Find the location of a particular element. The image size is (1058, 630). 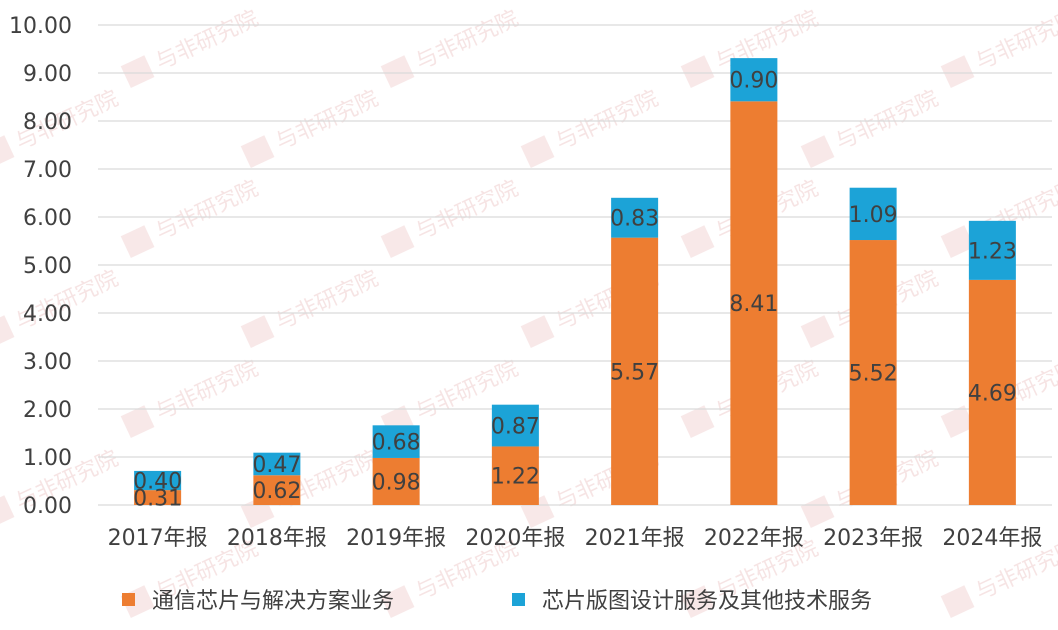

data-label: 0.87 is located at coordinates (515, 427).